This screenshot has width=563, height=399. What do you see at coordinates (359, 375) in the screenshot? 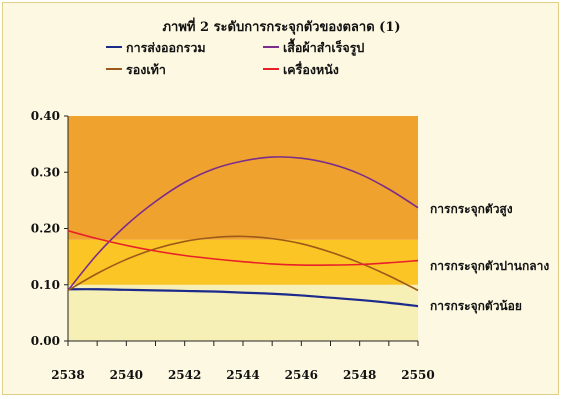
I see `x-tick-label: 2548` at bounding box center [359, 375].